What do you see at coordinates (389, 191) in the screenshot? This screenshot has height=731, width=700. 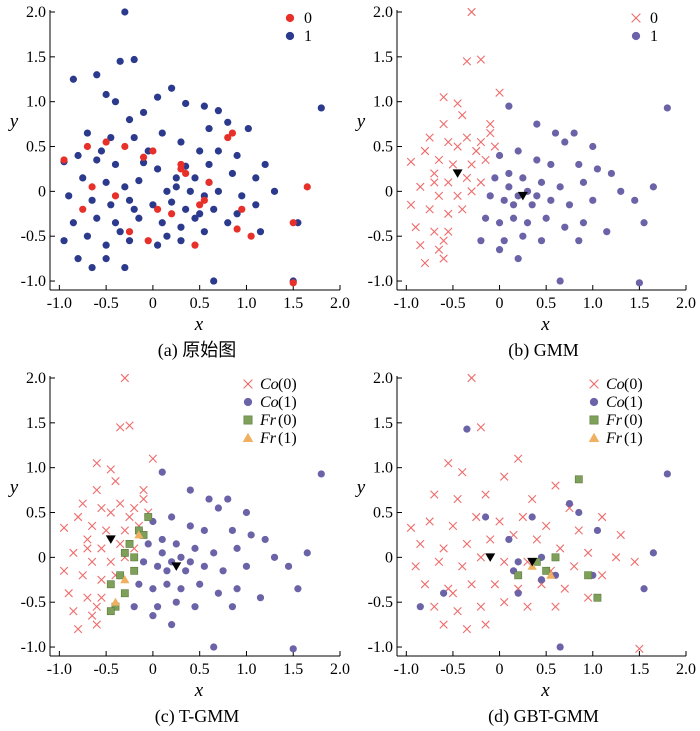 I see `y-tick-label: 0` at bounding box center [389, 191].